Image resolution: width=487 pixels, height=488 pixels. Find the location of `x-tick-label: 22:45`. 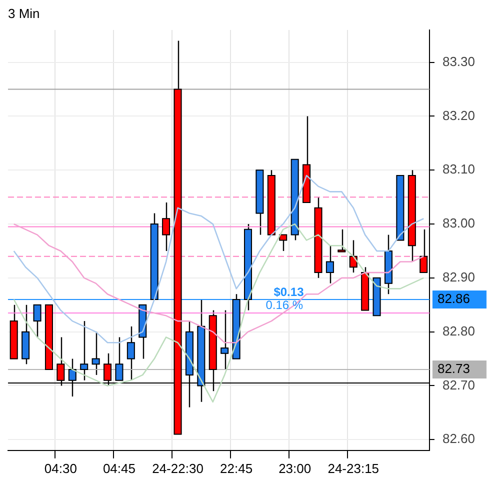

x-tick-label: 22:45 is located at coordinates (236, 468).